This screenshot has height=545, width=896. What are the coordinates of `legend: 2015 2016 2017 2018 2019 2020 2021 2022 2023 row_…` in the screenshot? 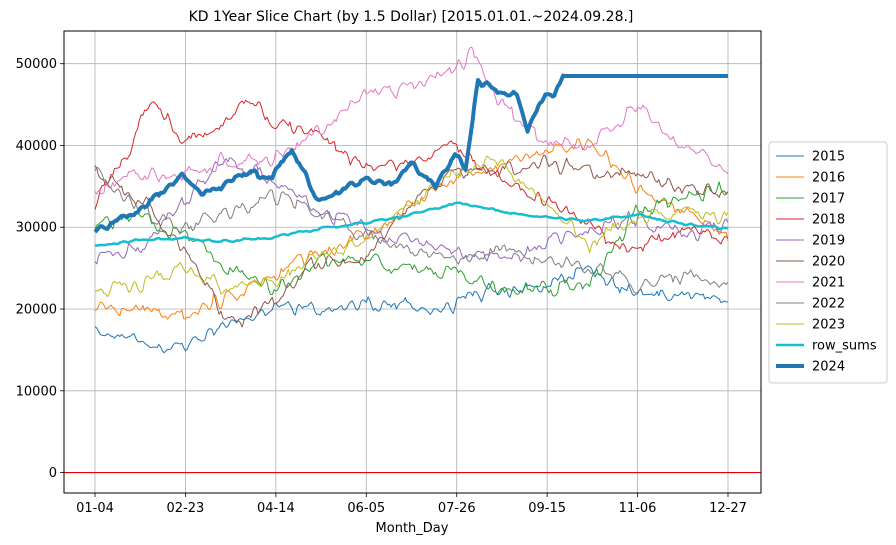 It's located at (828, 262).